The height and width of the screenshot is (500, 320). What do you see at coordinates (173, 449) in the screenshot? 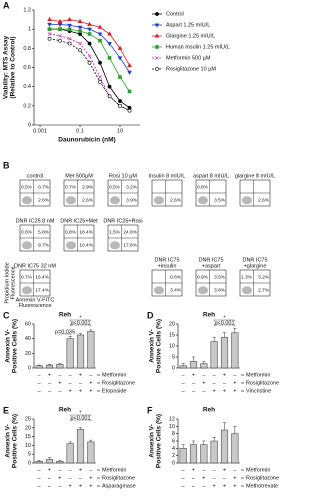
I see `y-tick-label: 4` at bounding box center [173, 449].